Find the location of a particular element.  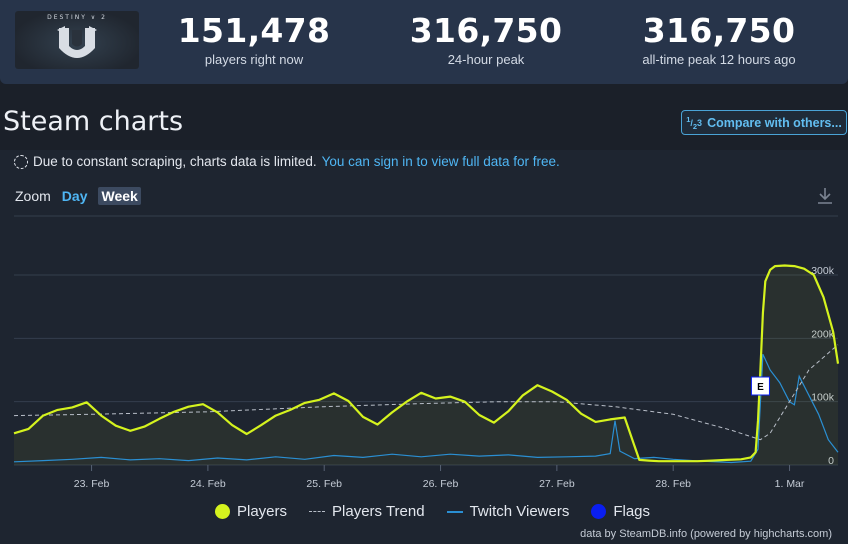

legend-trend: Players Trend is located at coordinates (367, 511).